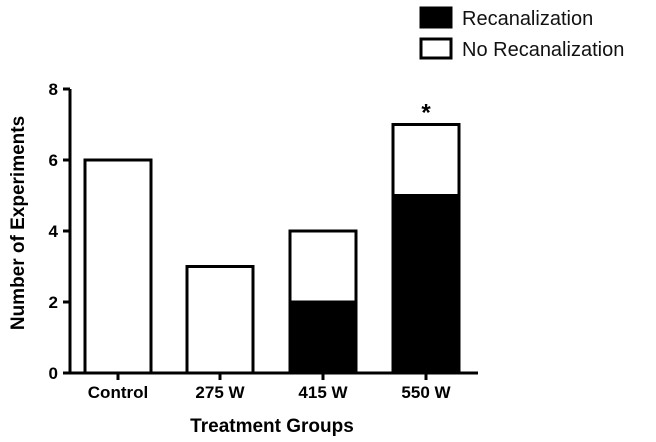 This screenshot has width=656, height=442. Describe the element at coordinates (323, 392) in the screenshot. I see `x-tick-label-415-w: 415 W` at that location.